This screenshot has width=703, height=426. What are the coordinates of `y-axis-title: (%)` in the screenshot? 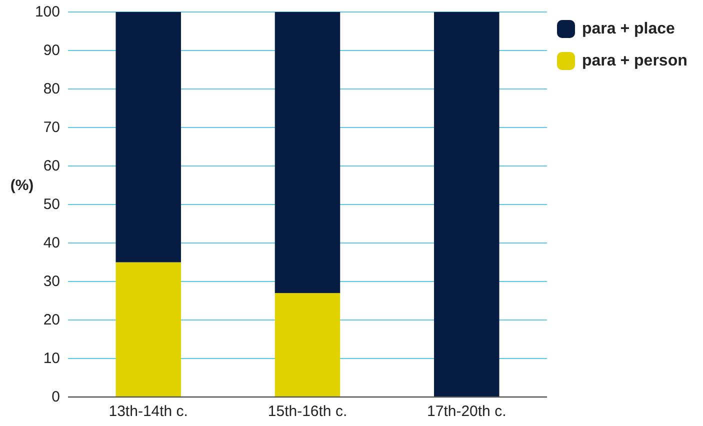 It's located at (22, 185).